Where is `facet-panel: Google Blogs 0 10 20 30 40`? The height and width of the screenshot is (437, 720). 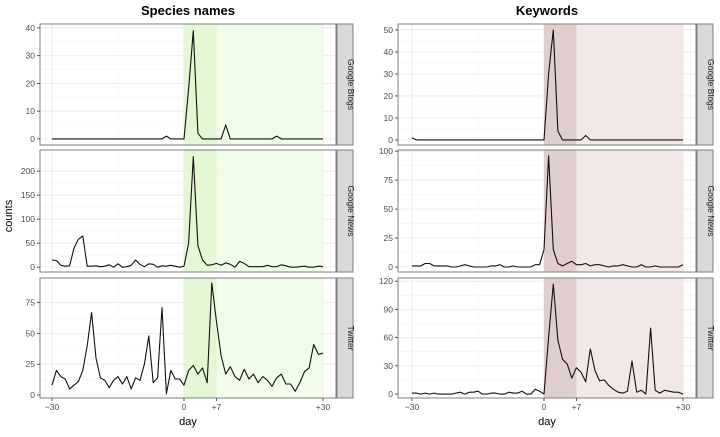 facet-panel: Google Blogs 0 10 20 30 40 is located at coordinates (191, 84).